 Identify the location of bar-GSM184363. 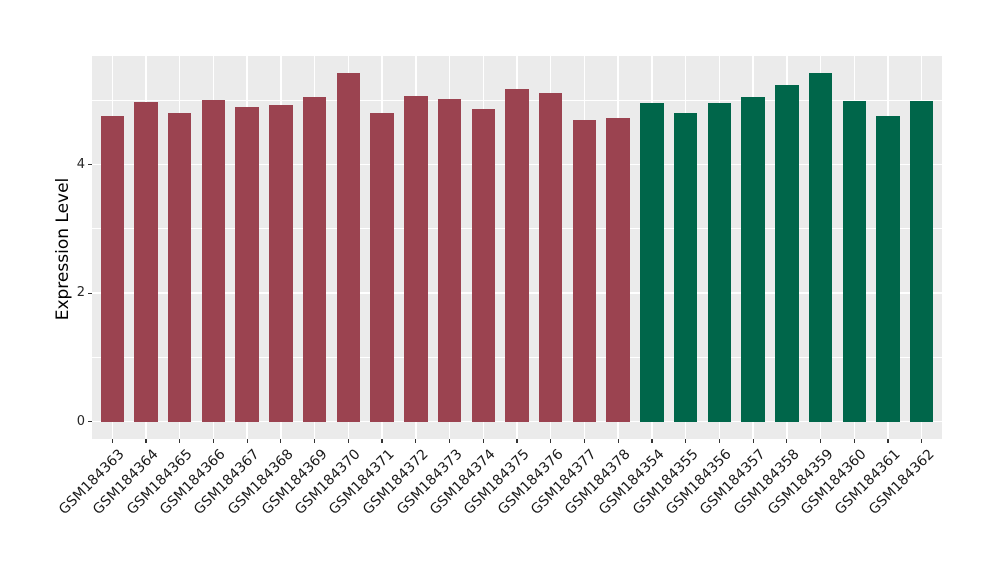
(112, 268).